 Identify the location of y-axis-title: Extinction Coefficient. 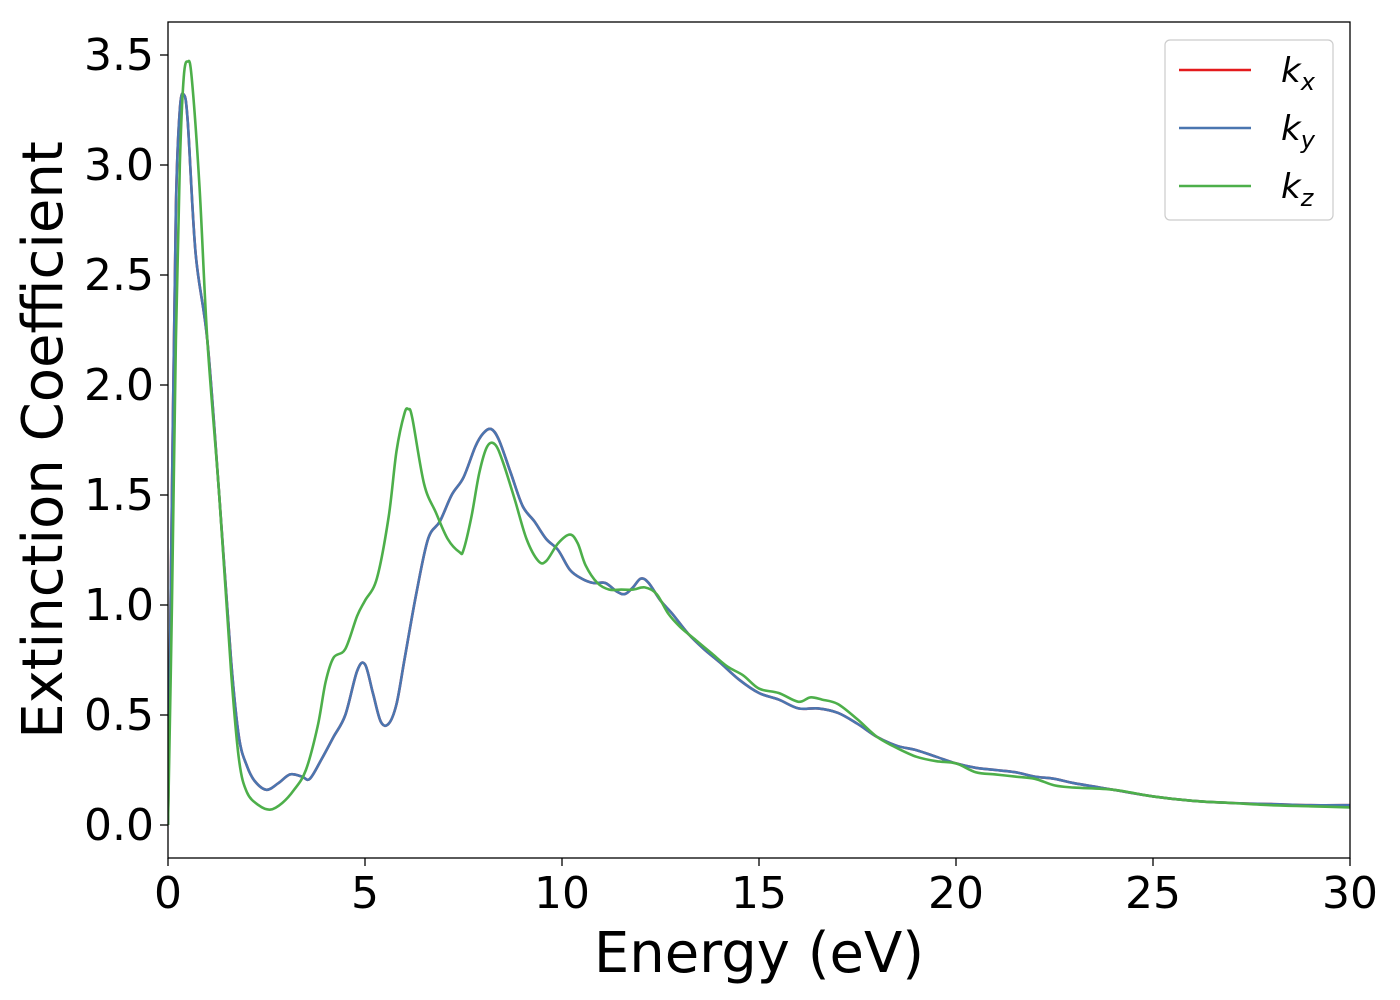
(43, 440).